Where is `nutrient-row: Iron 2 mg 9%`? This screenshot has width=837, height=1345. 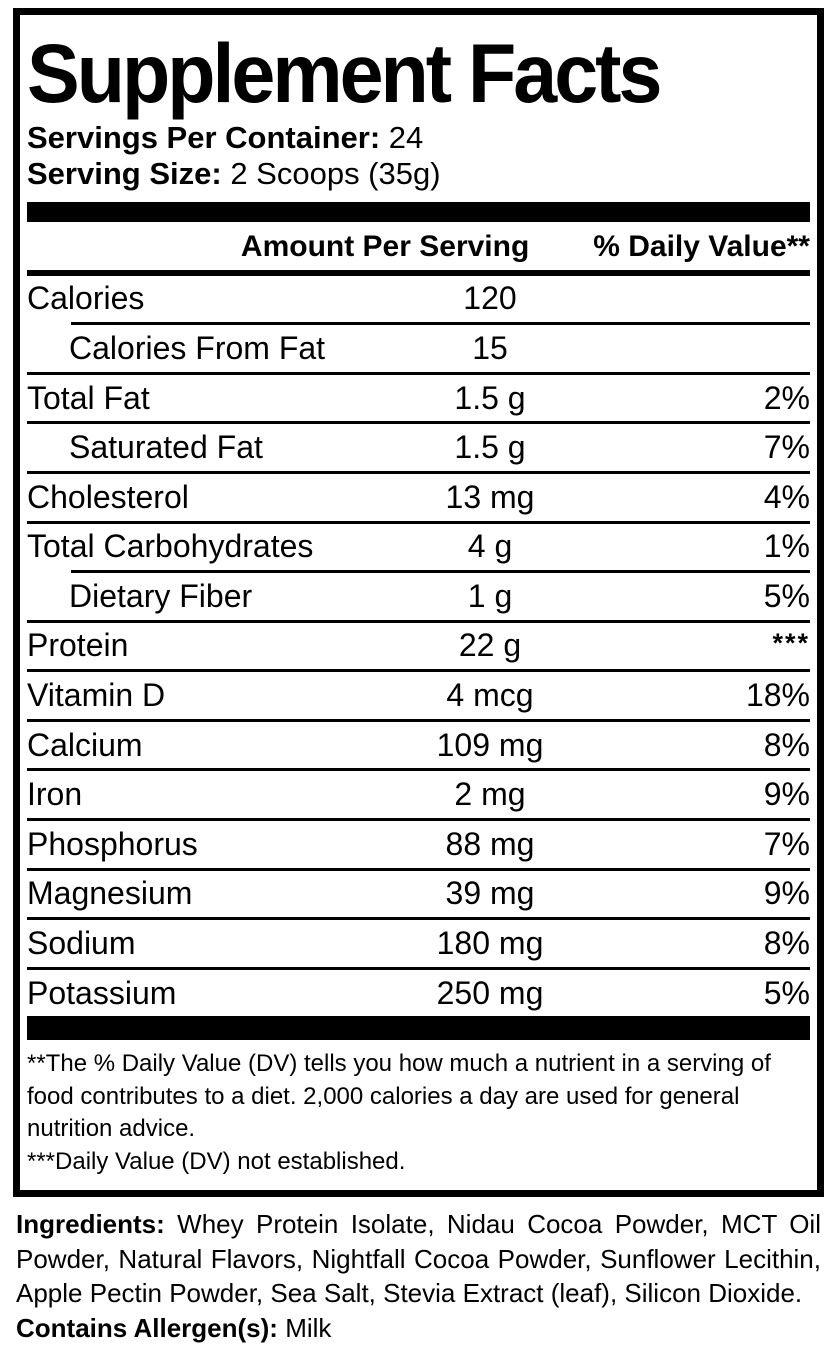
nutrient-row: Iron 2 mg 9% is located at coordinates (418, 794).